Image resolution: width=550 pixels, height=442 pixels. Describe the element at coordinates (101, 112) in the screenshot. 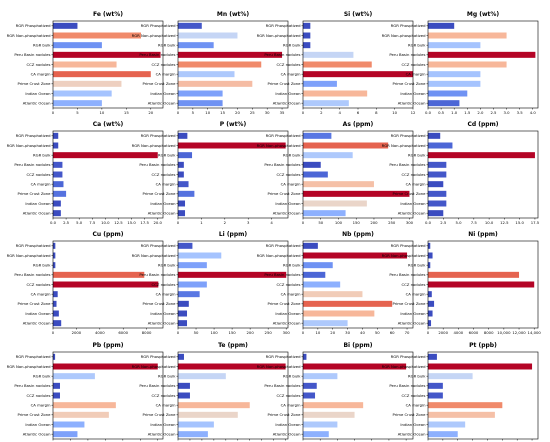

I see `x-tick-label: 10` at that location.